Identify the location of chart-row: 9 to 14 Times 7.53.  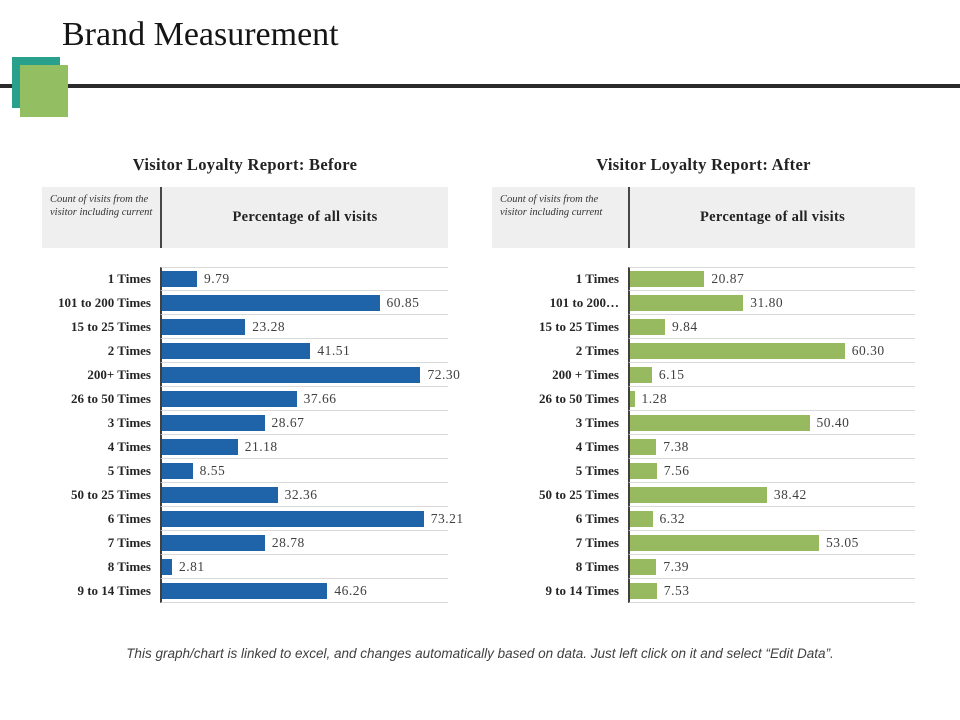
(703, 591).